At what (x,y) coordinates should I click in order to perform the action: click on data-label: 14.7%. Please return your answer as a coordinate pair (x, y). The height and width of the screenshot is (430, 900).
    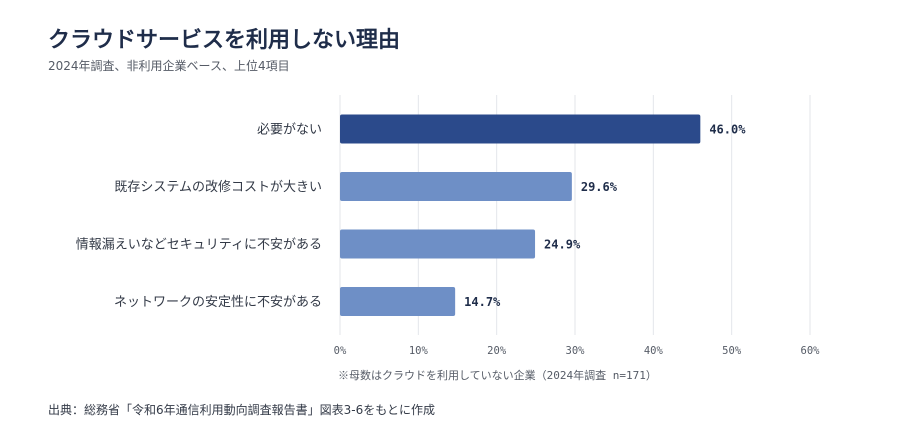
    Looking at the image, I should click on (482, 302).